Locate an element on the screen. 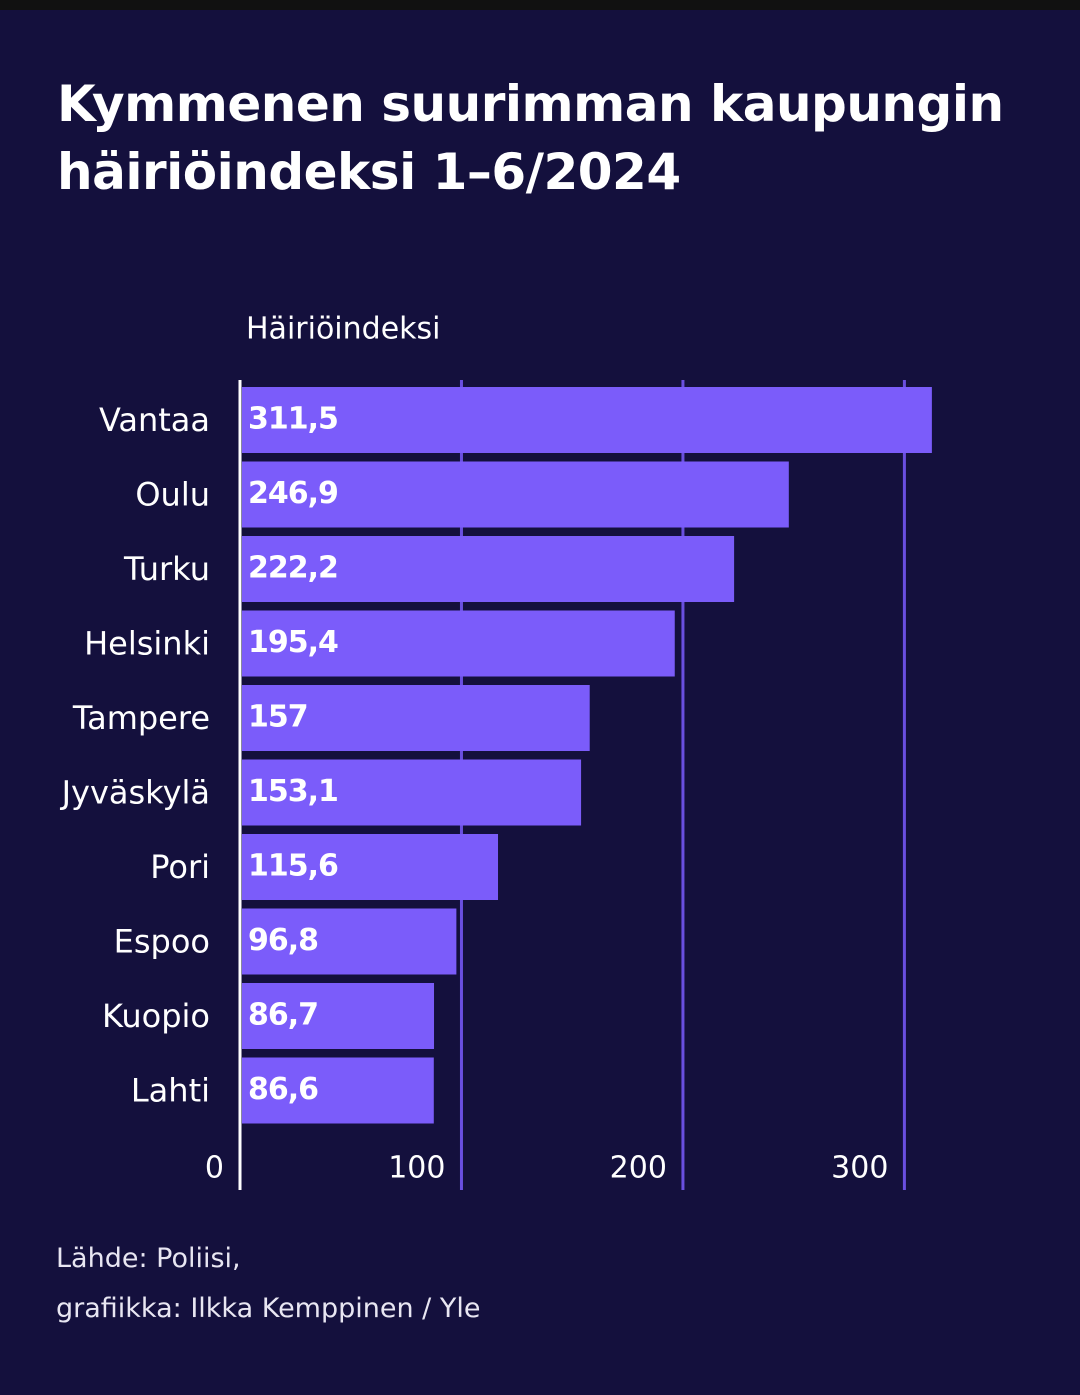  axis-label: Häiriöindeksi is located at coordinates (343, 329).